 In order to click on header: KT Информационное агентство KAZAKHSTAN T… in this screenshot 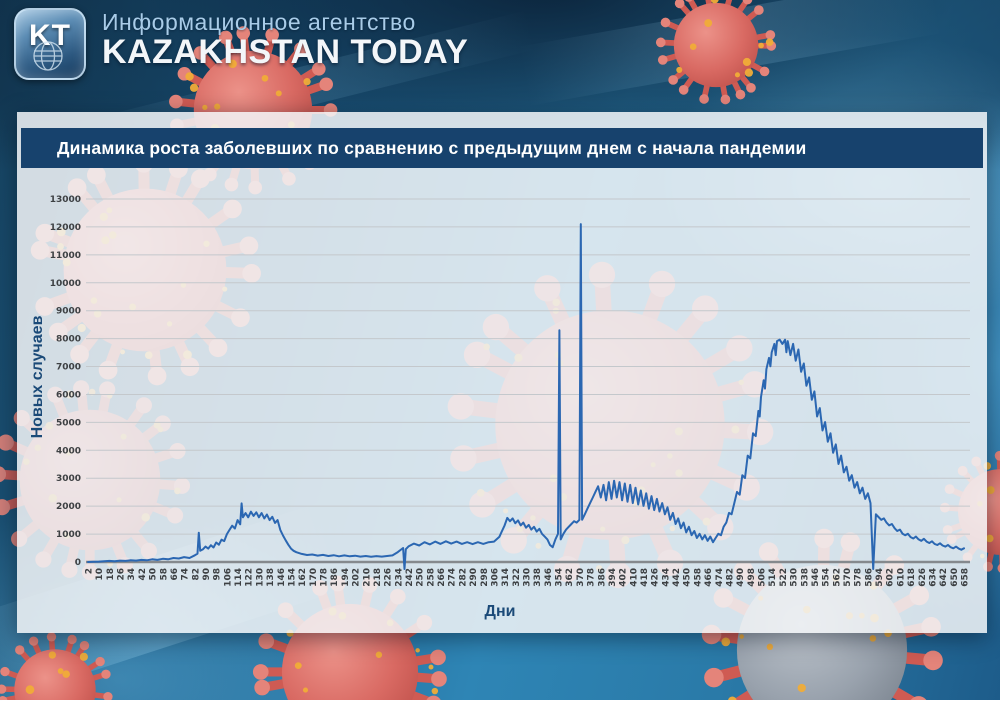, I will do `click(241, 44)`.